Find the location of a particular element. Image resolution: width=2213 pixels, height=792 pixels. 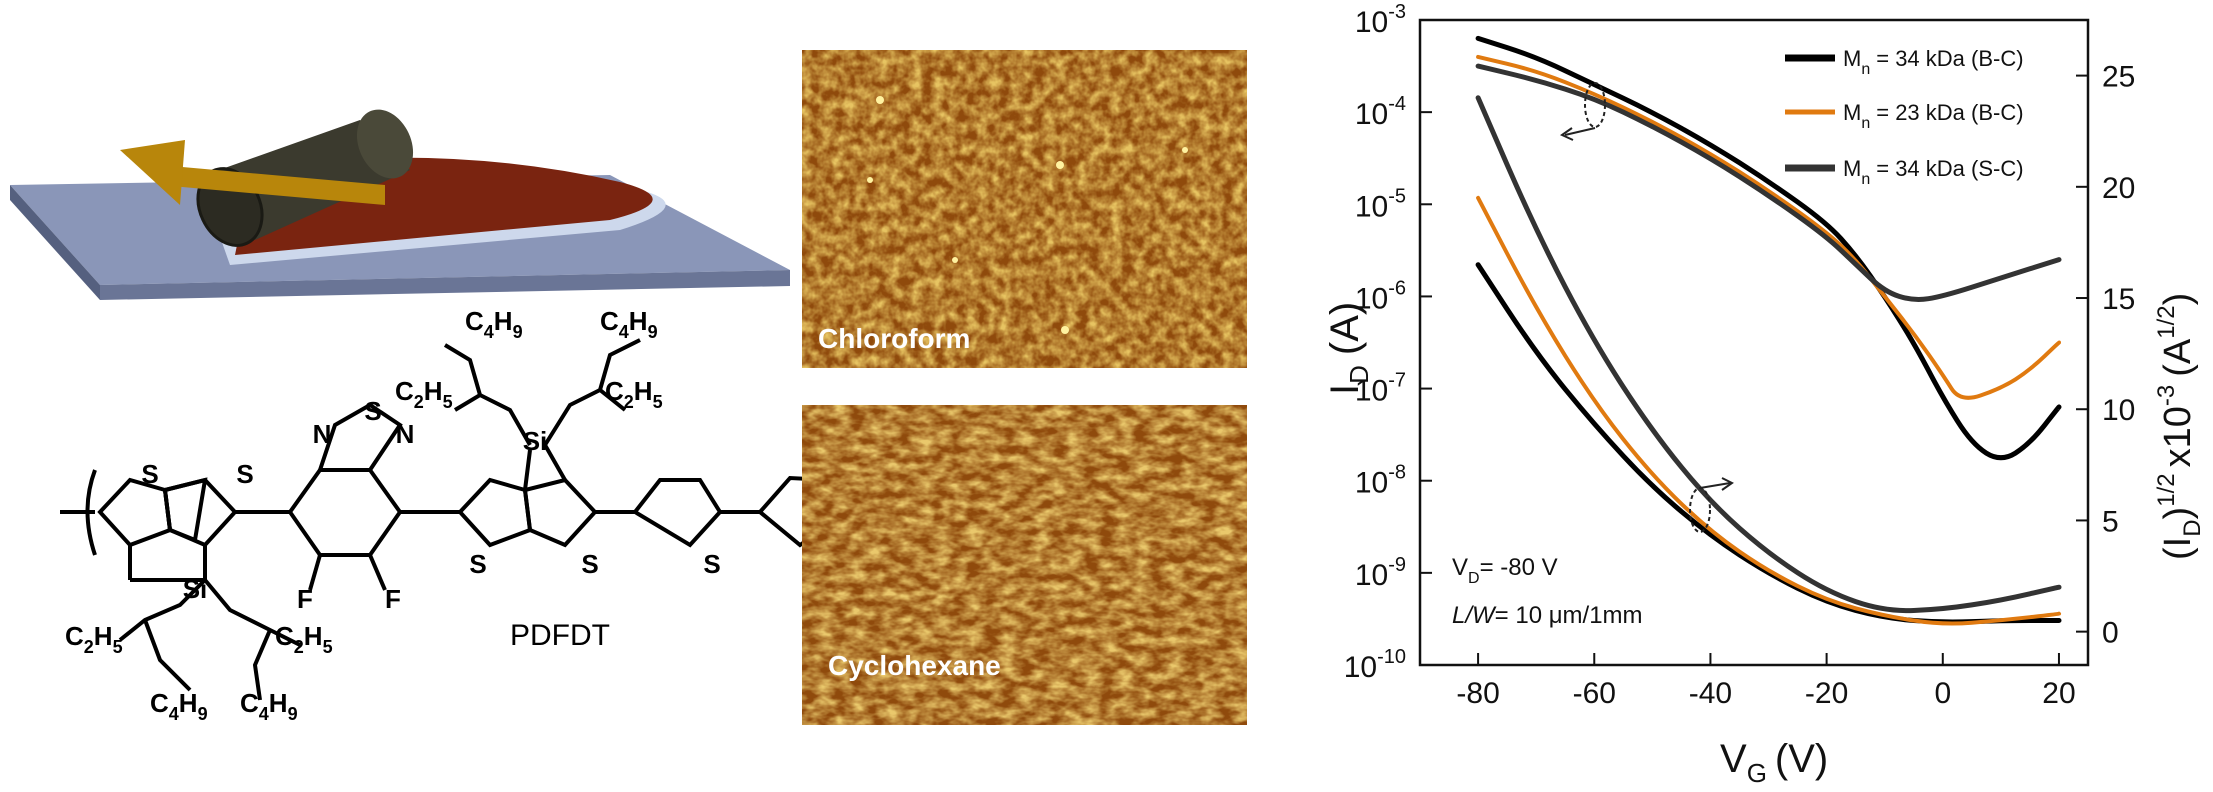

x-axis: -80 -60 -40 -20 0 20 is located at coordinates (1766, 681).